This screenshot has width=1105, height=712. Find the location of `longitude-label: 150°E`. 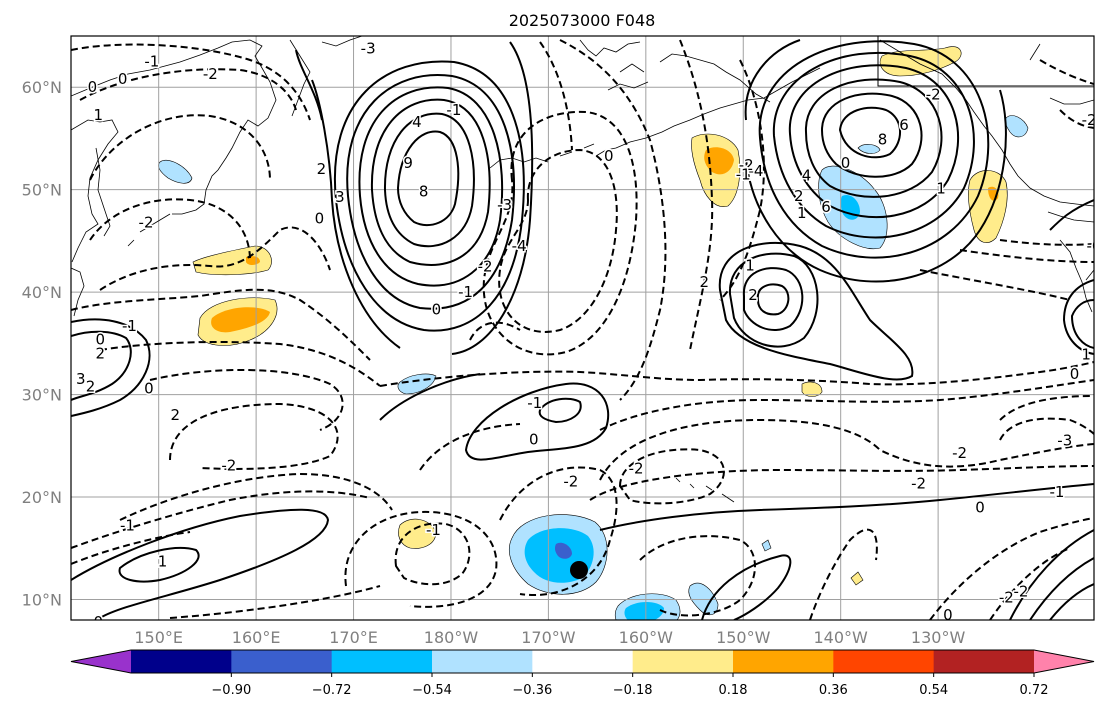

longitude-label: 150°E is located at coordinates (158, 637).